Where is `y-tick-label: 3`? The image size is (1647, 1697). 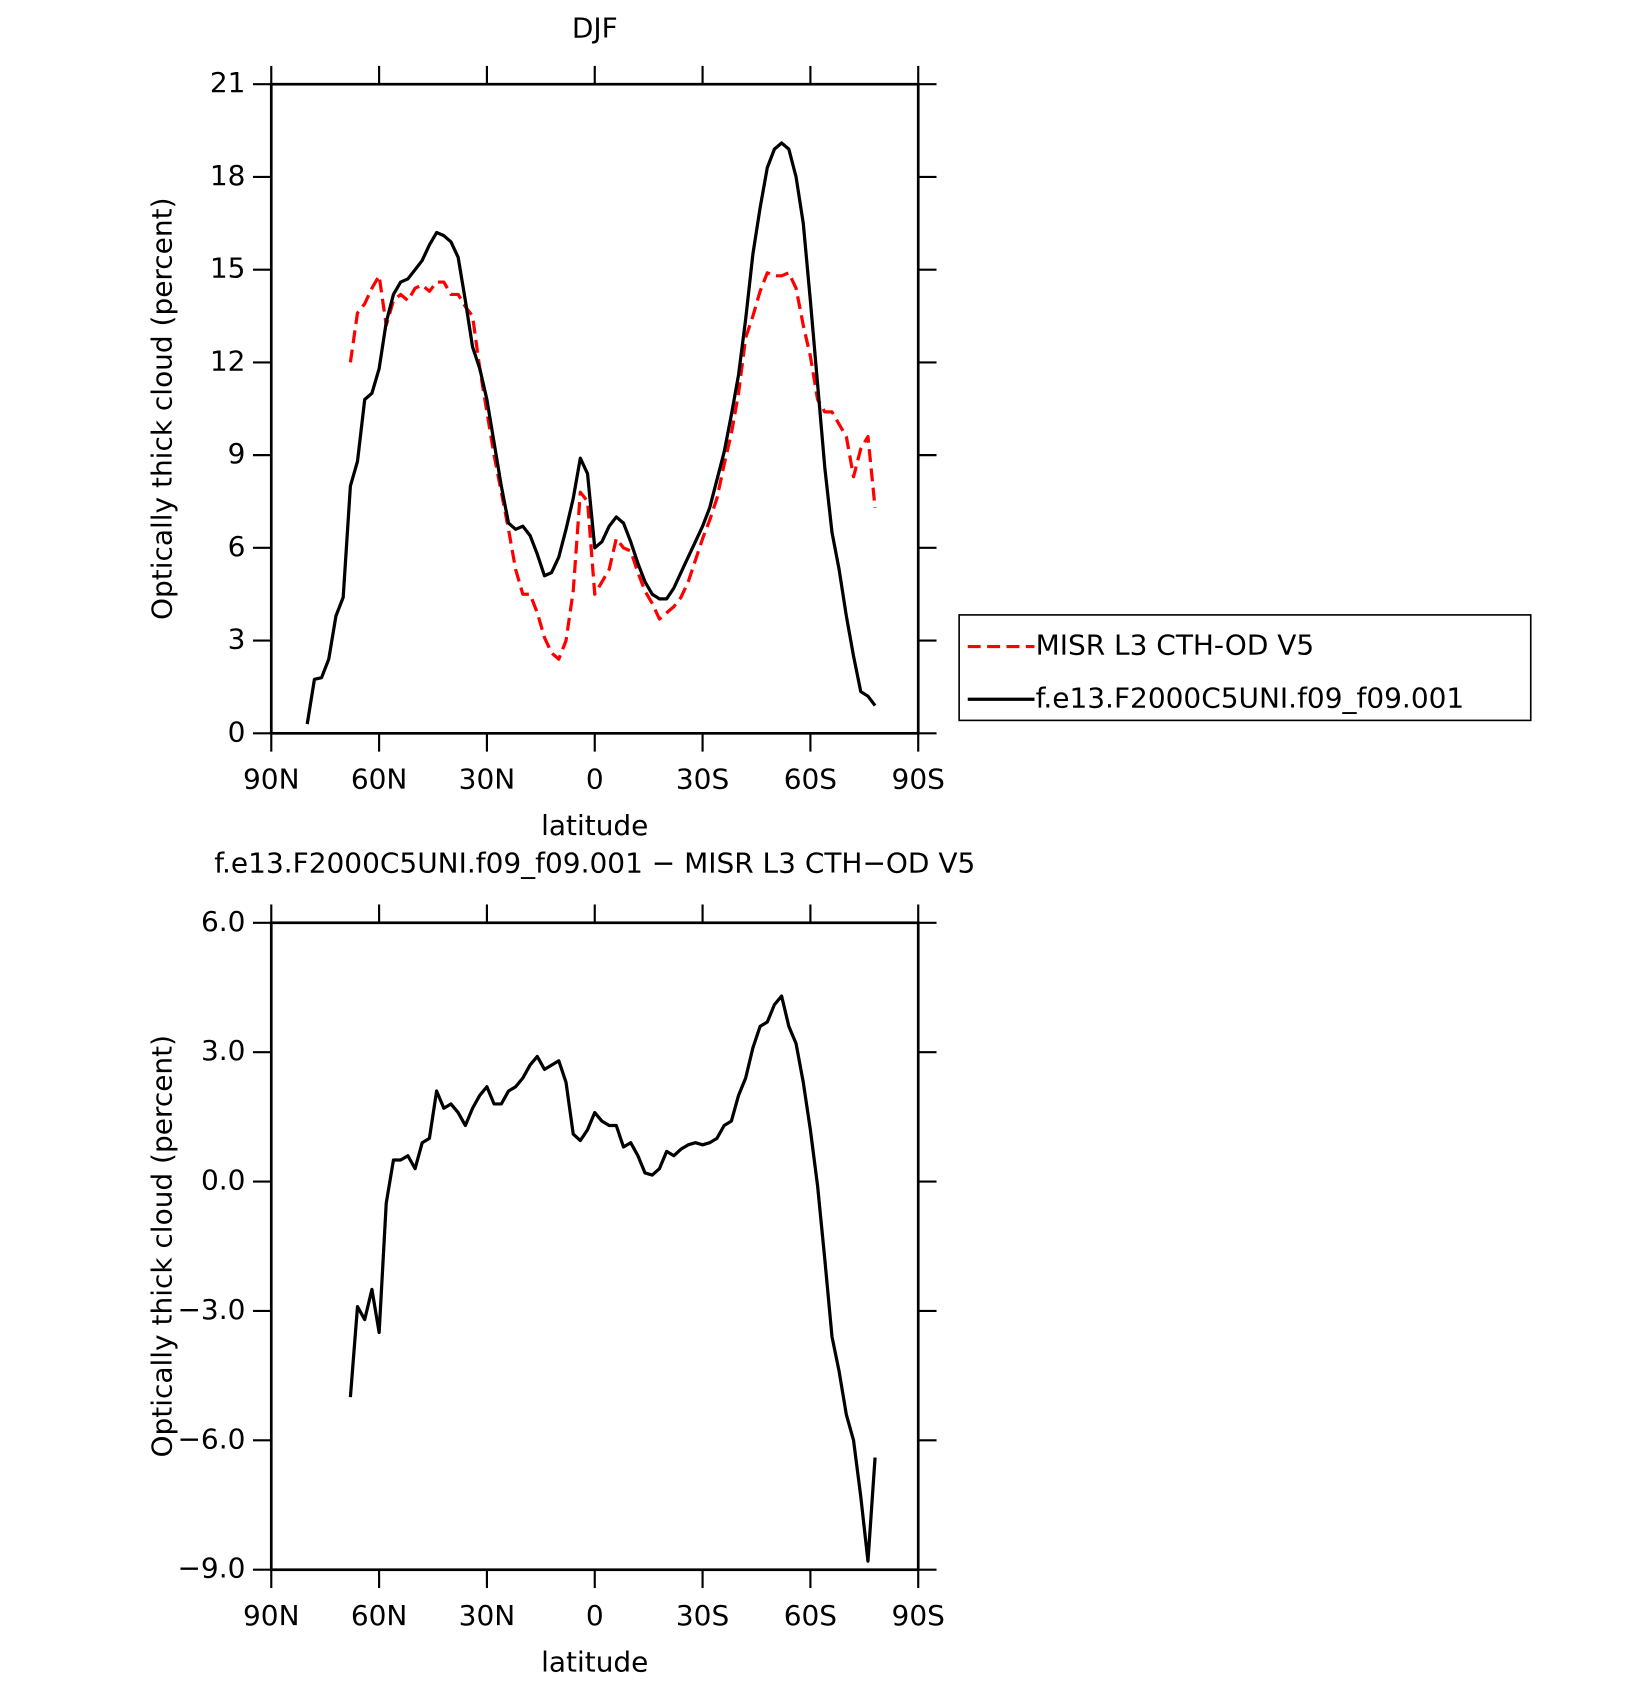
y-tick-label: 3 is located at coordinates (237, 639).